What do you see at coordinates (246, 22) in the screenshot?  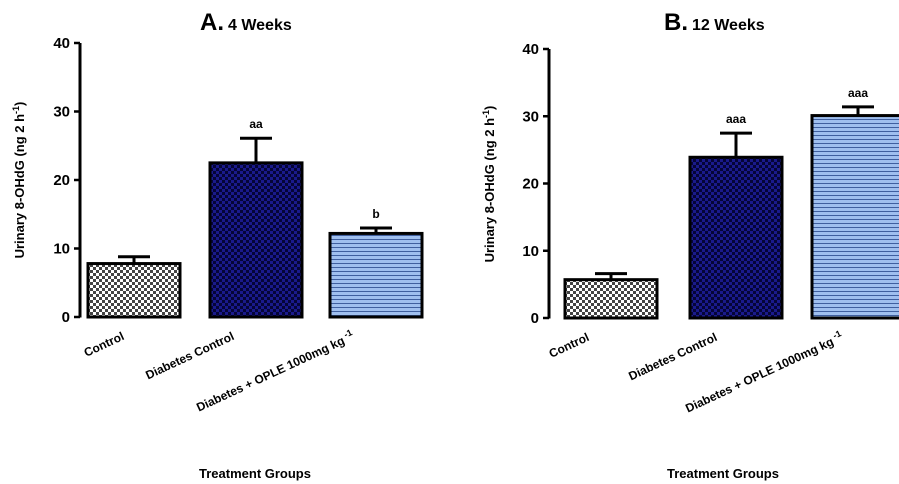 I see `chart-title: A. 4 Weeks` at bounding box center [246, 22].